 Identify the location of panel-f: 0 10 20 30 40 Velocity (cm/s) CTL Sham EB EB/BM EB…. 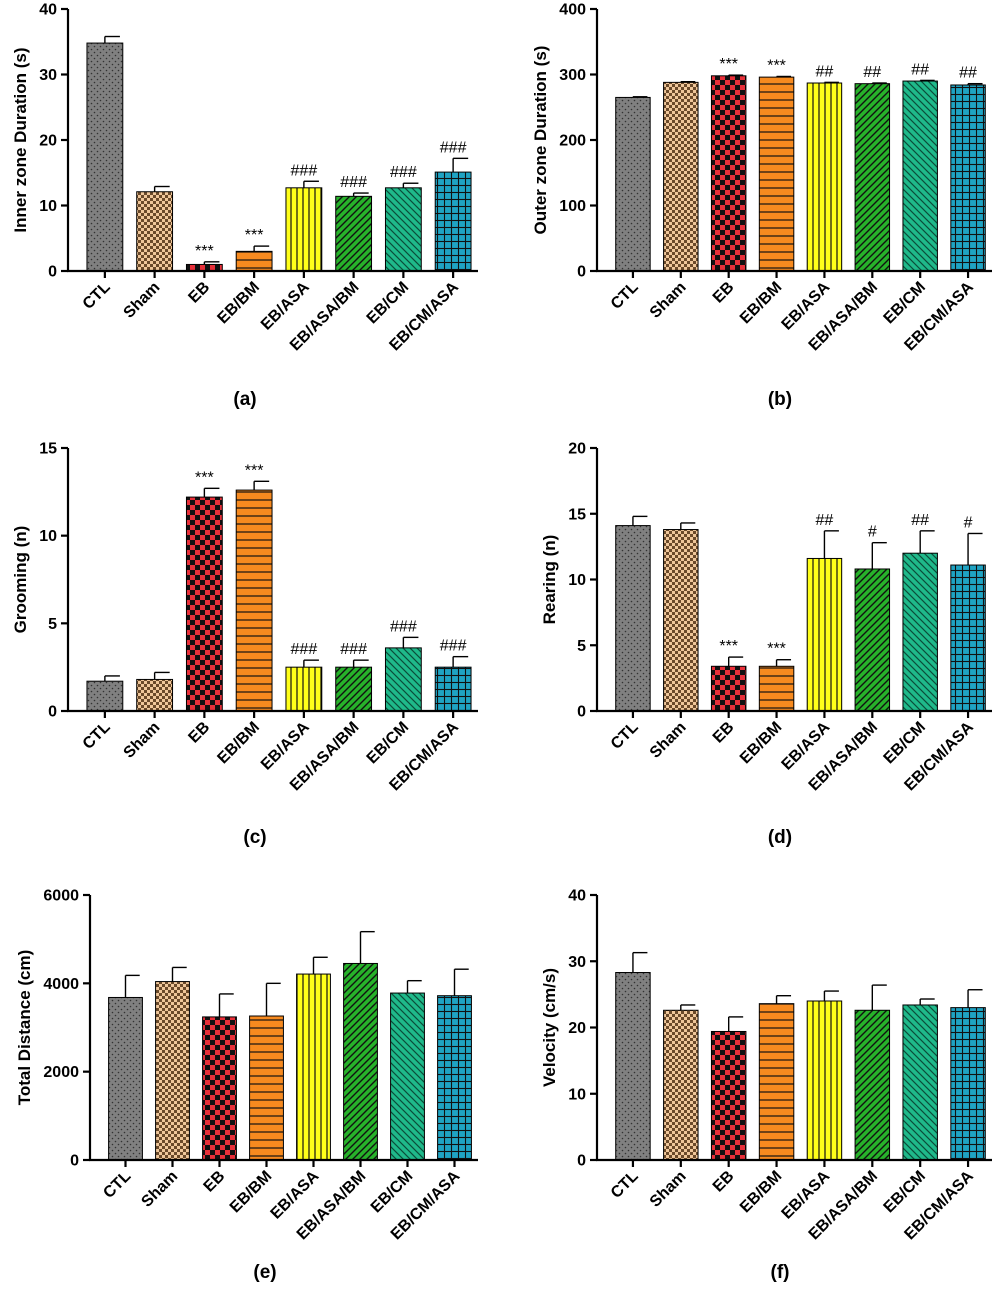
(766, 1085).